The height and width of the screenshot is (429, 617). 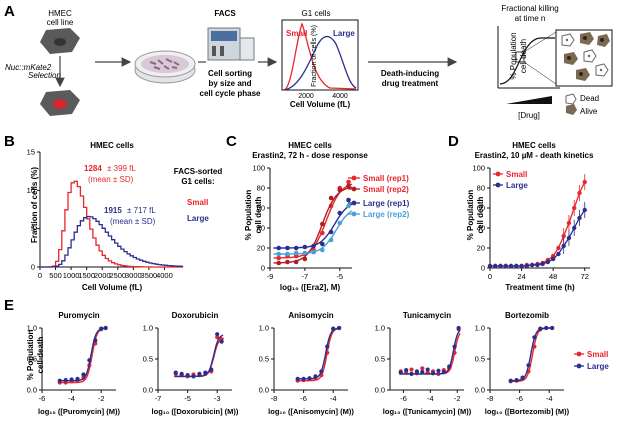 I want to click on d-ytick-label: 40, so click(x=481, y=228).